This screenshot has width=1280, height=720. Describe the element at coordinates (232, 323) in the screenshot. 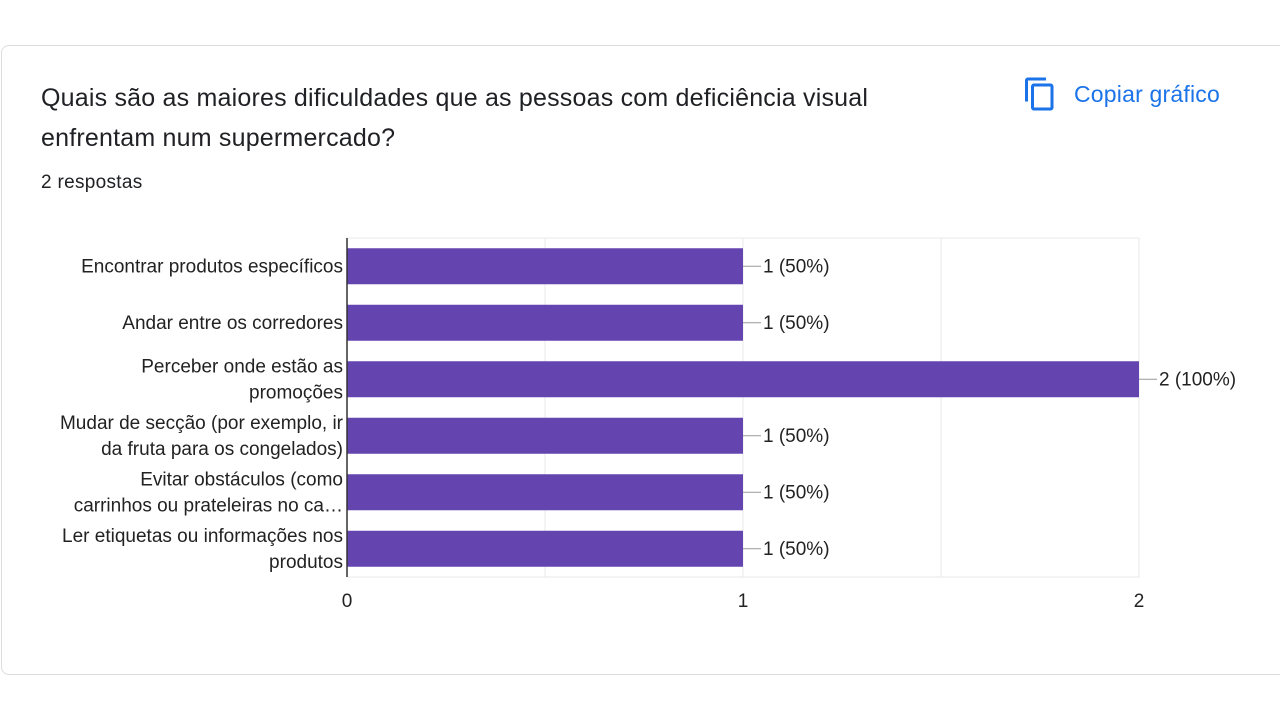

I see `category-label: Andar entre os corredores` at that location.